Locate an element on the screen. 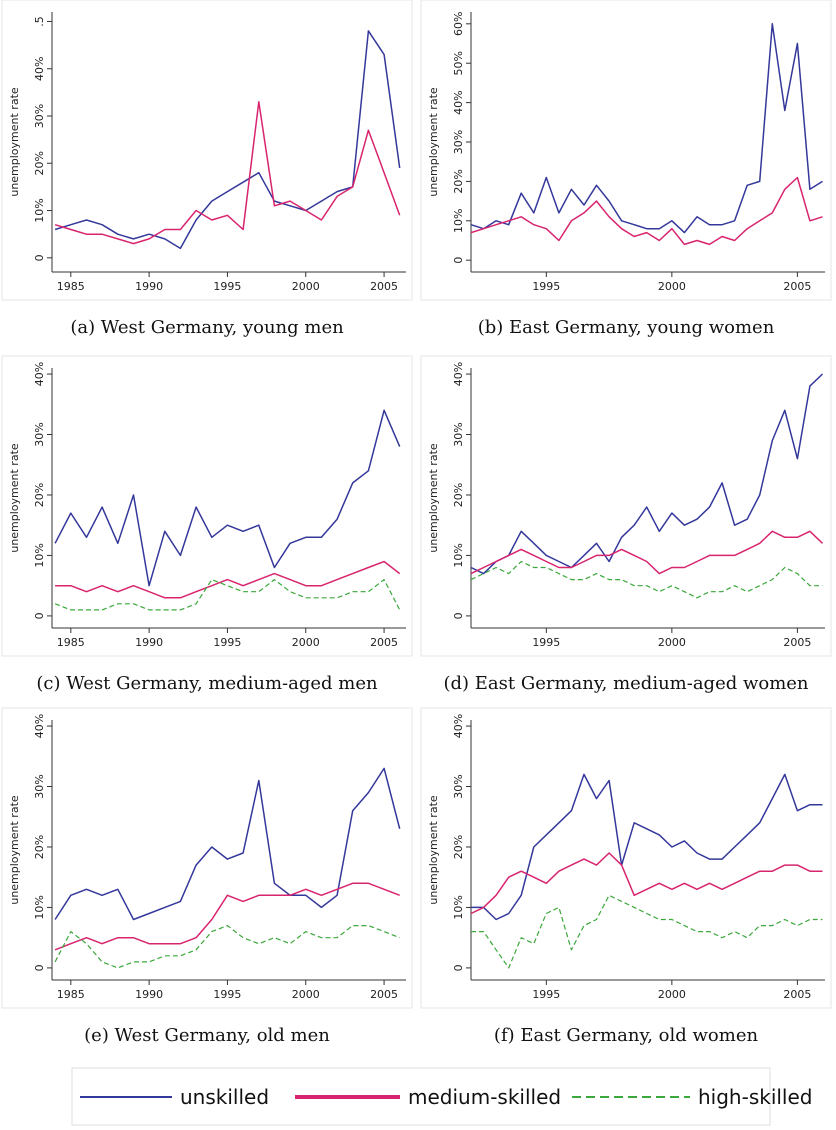 The image size is (836, 1130). panel-caption: (a) West Germany, young men is located at coordinates (207, 327).